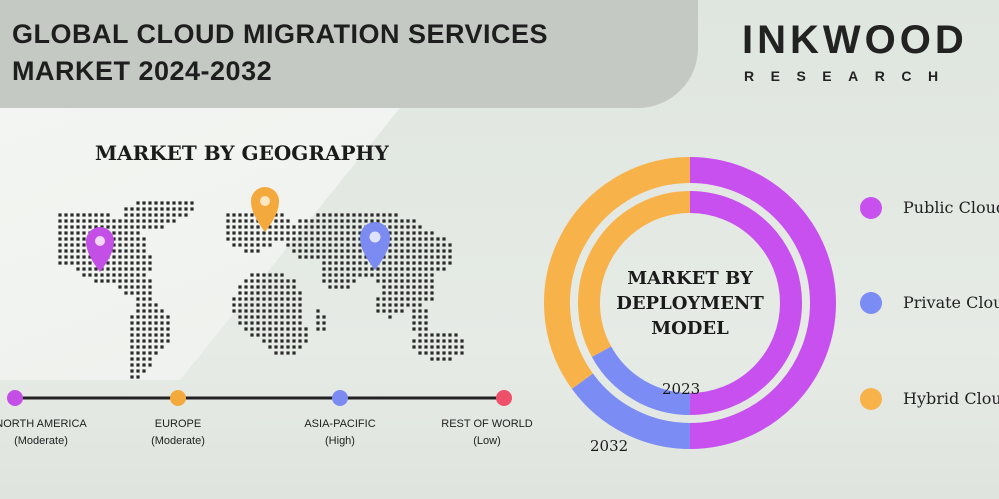 The height and width of the screenshot is (499, 999). What do you see at coordinates (871, 303) in the screenshot?
I see `legend-swatch-private-cloud` at bounding box center [871, 303].